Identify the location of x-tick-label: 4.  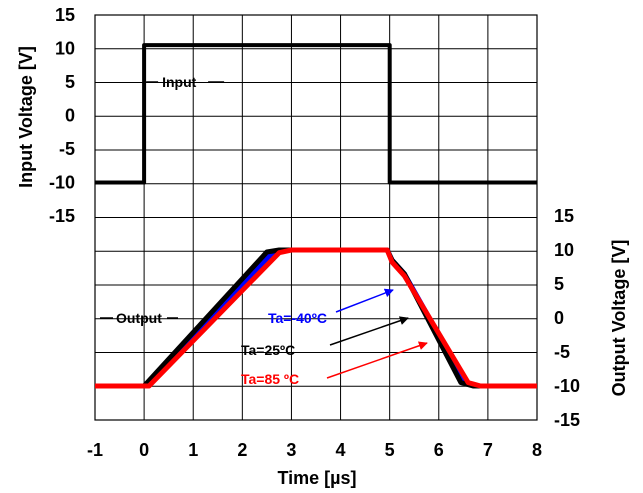
(341, 450).